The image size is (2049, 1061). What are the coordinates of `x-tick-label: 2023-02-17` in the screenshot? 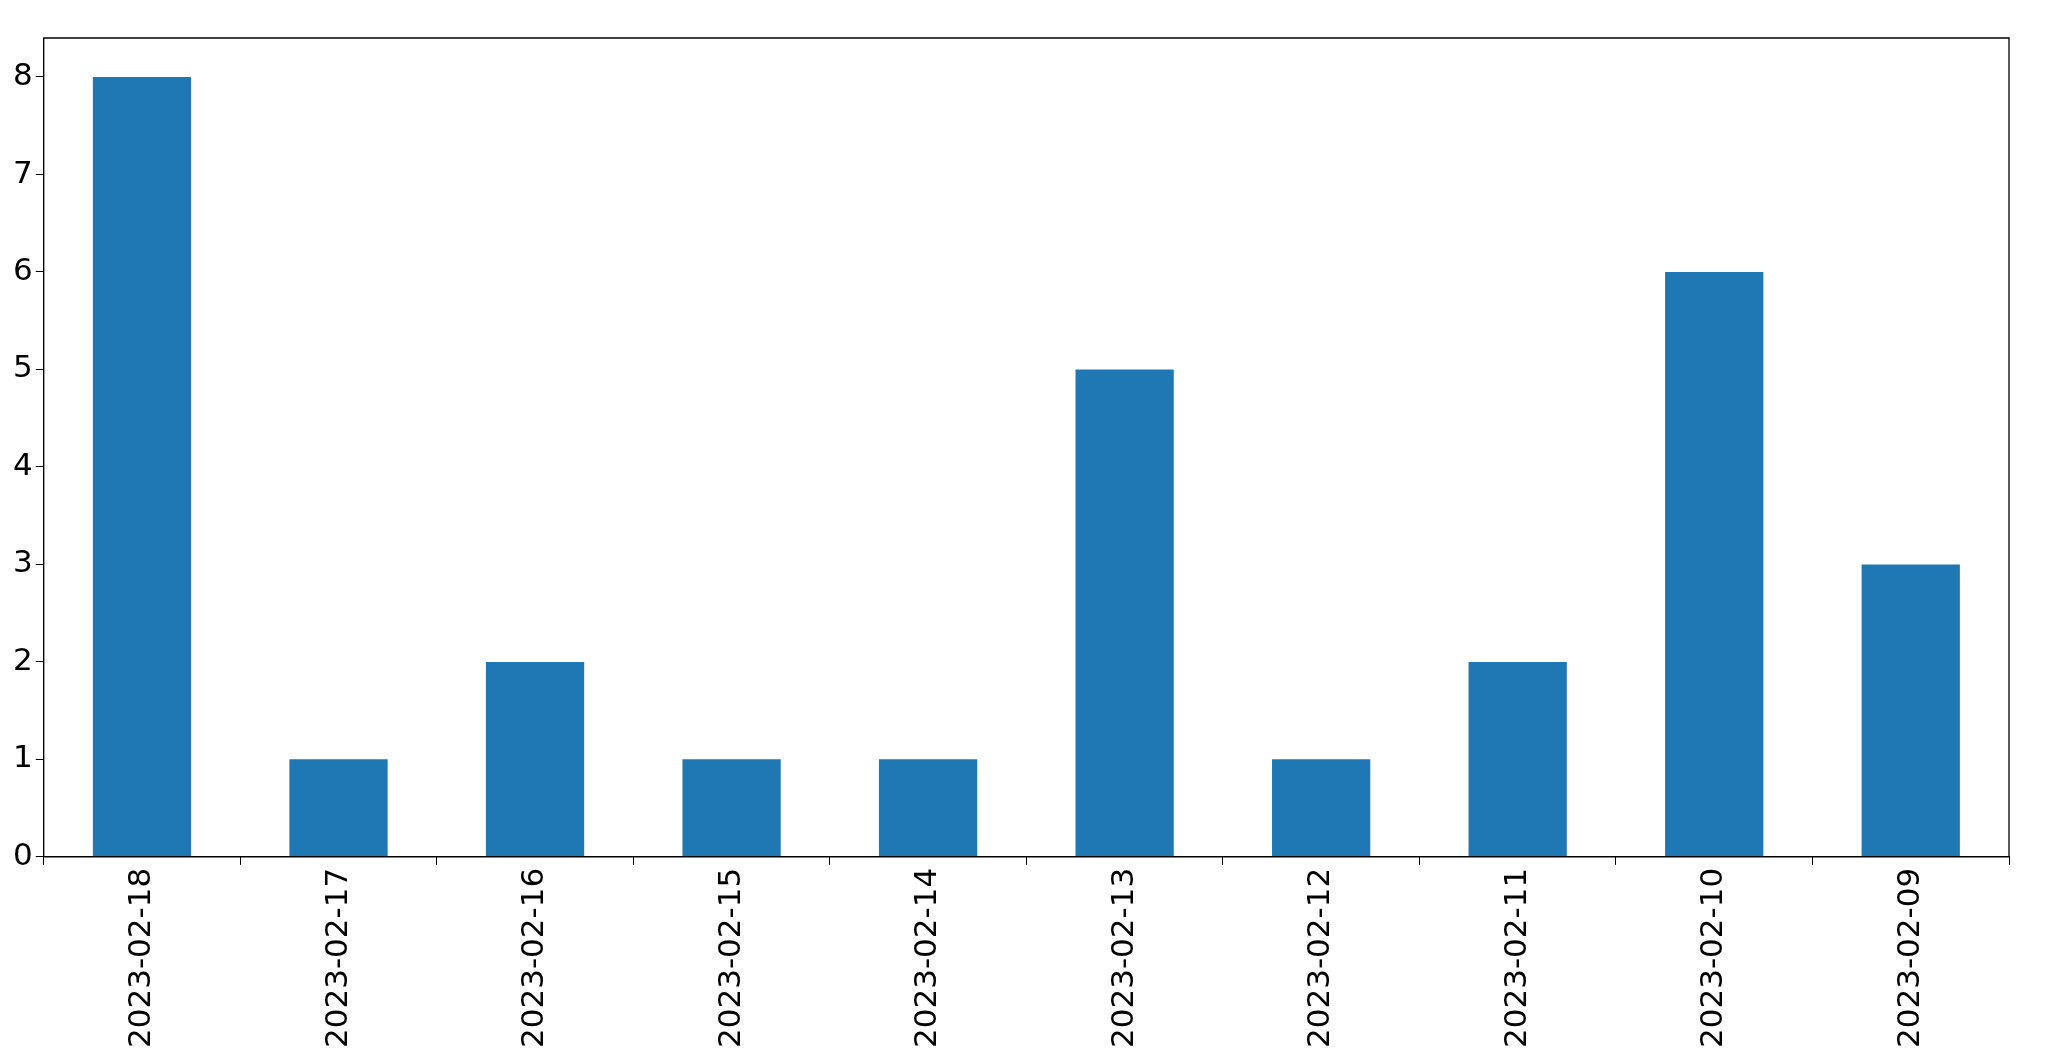 It's located at (335, 958).